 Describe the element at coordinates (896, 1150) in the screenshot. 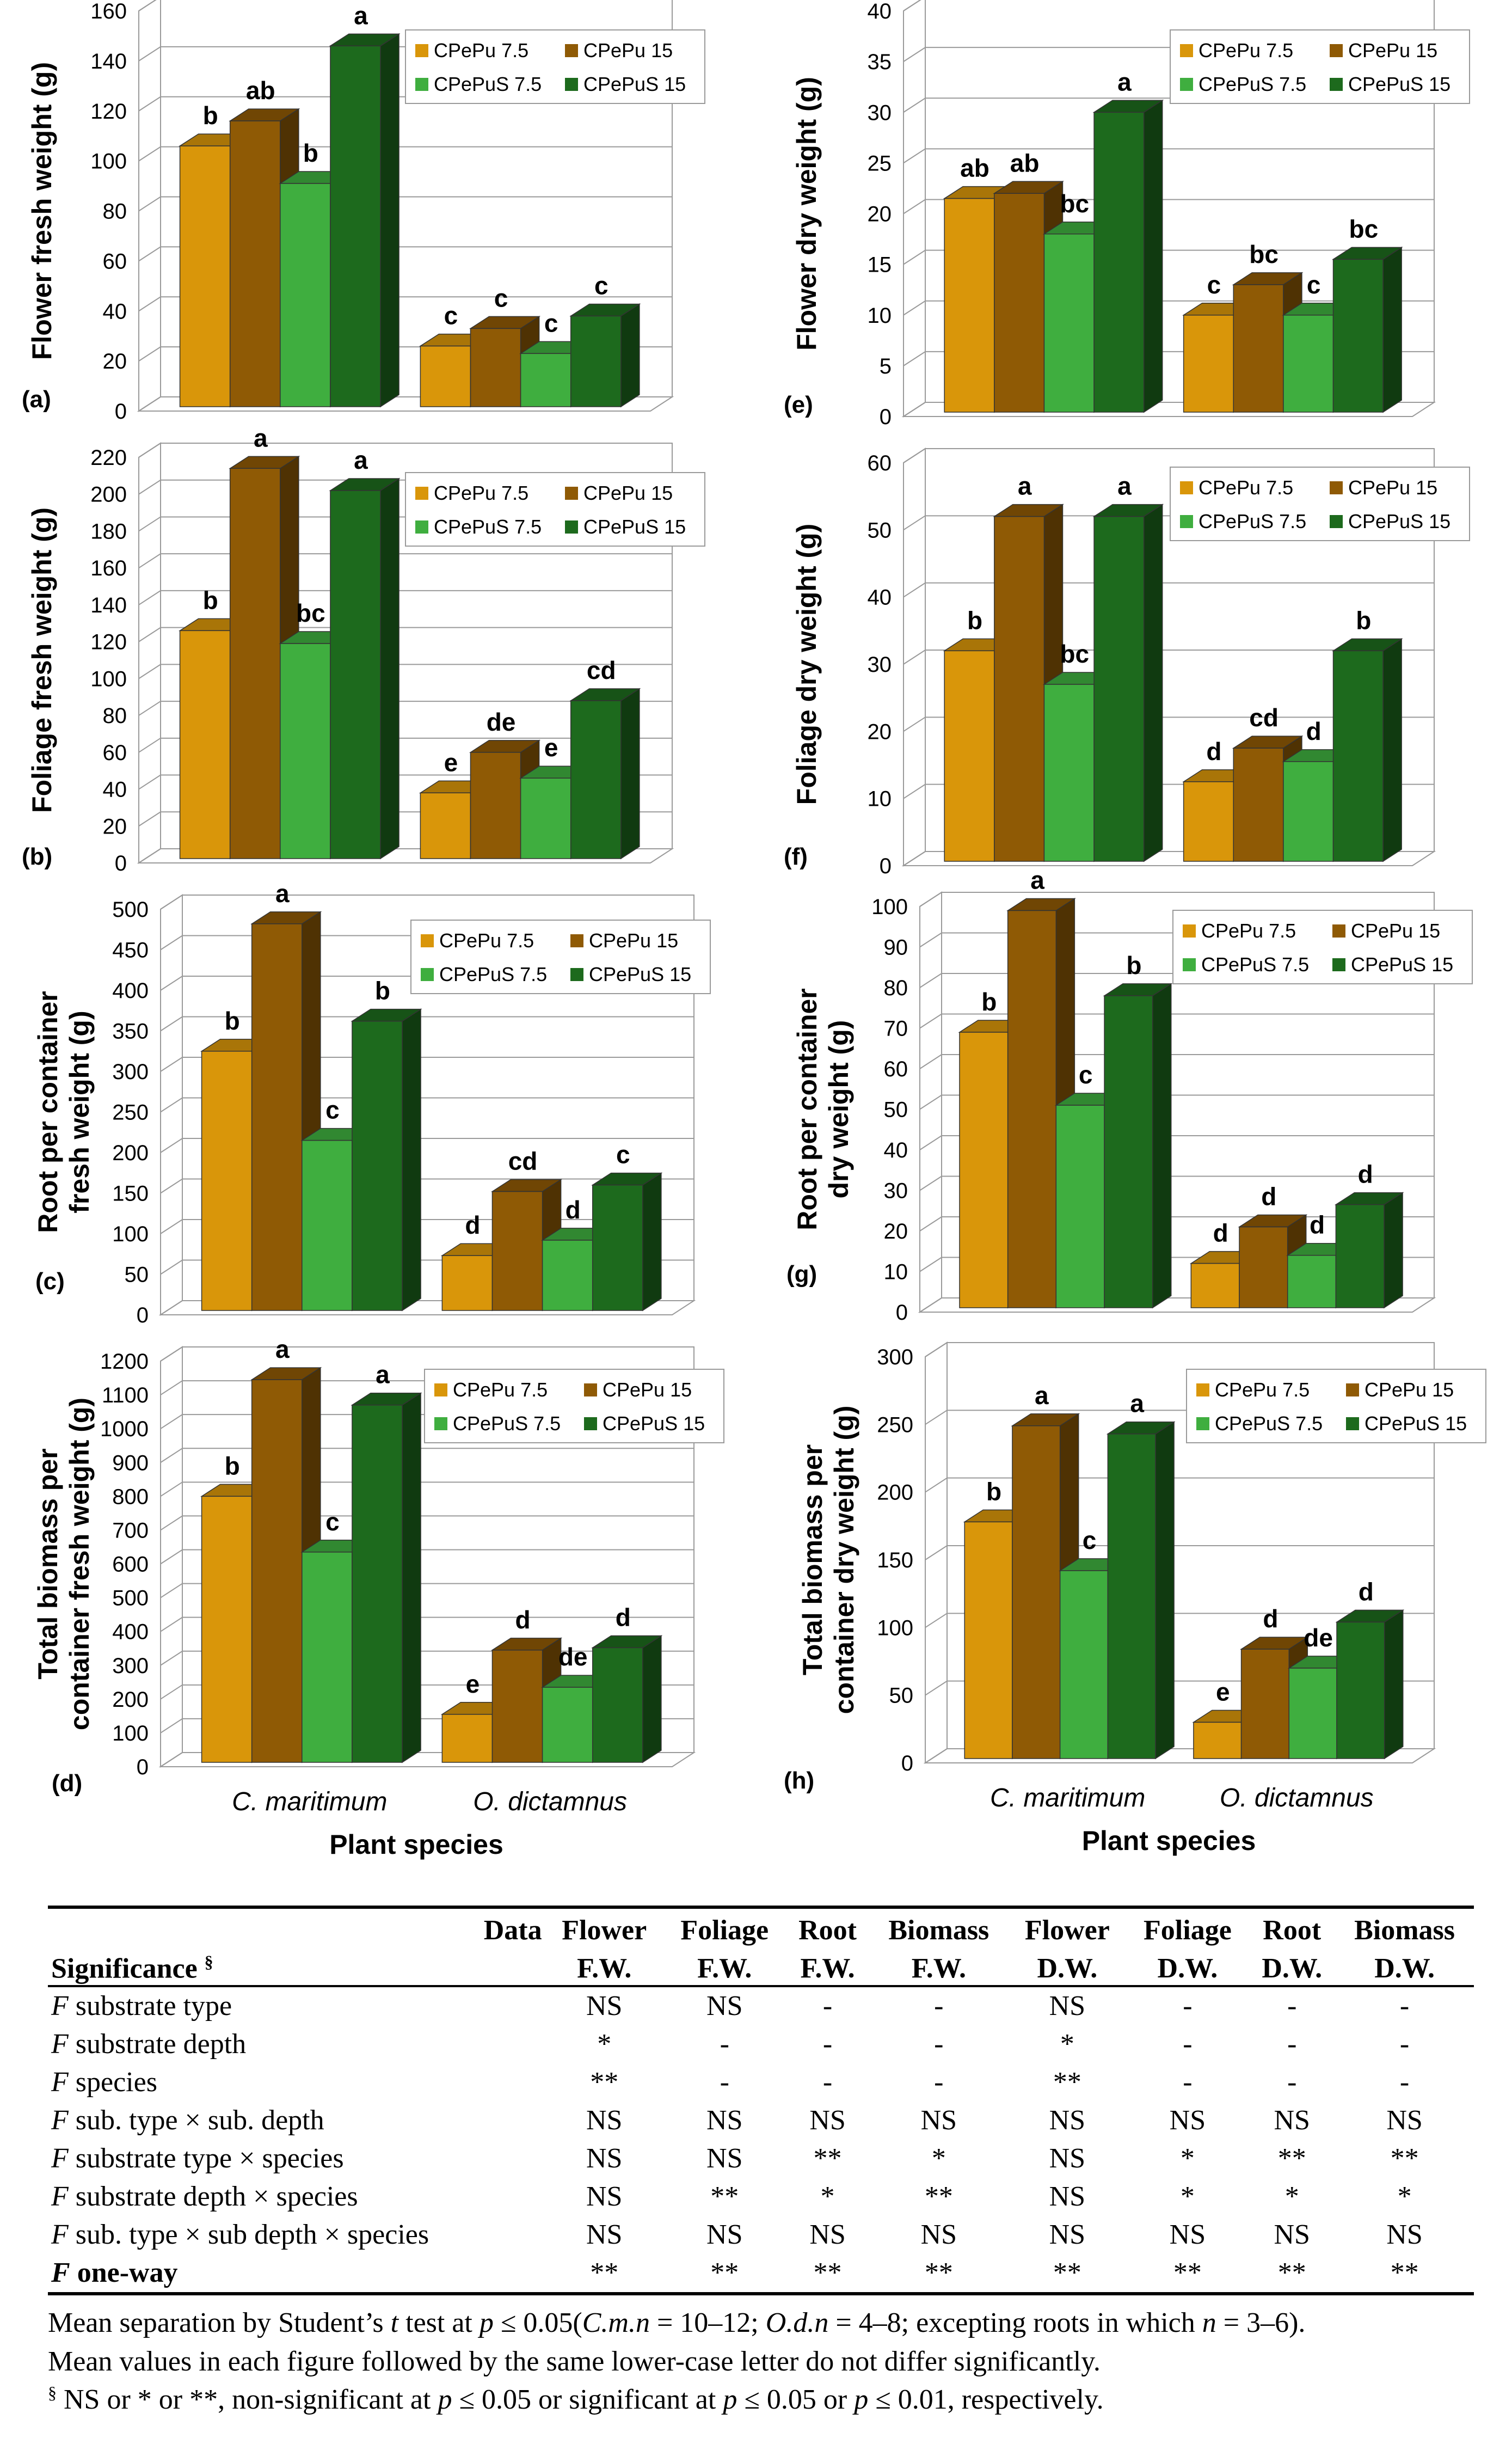

I see `y-tick-label: 40` at that location.